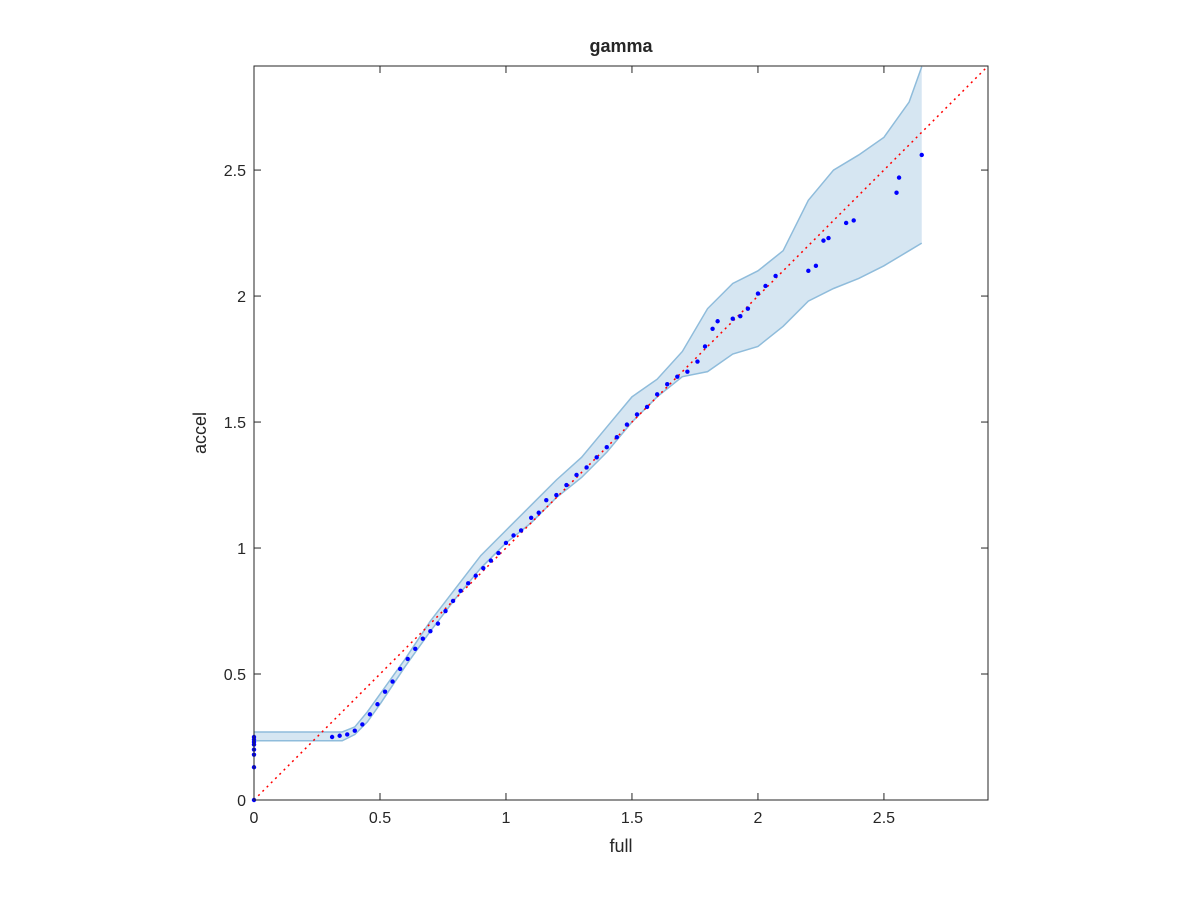  What do you see at coordinates (241, 549) in the screenshot?
I see `y-tick-label: 1` at bounding box center [241, 549].